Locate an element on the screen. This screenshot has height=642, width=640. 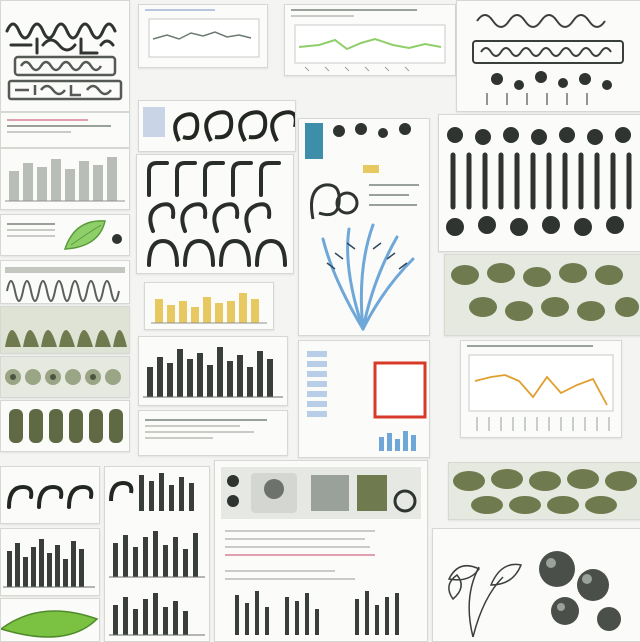
coral-illustration-panel is located at coordinates (364, 227).